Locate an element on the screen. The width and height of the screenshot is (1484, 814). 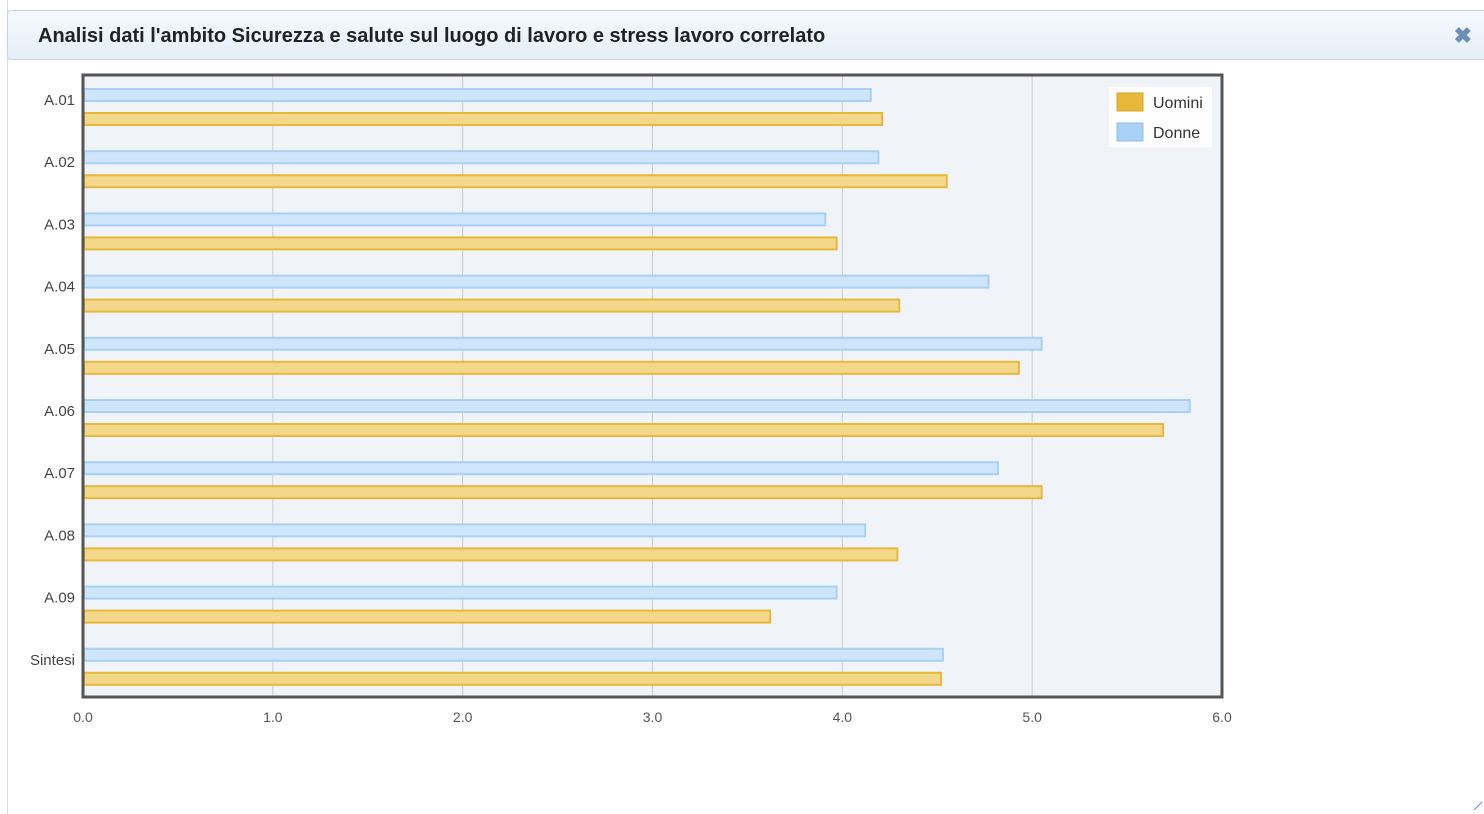
y-tick-label: A.04 is located at coordinates (59, 287).